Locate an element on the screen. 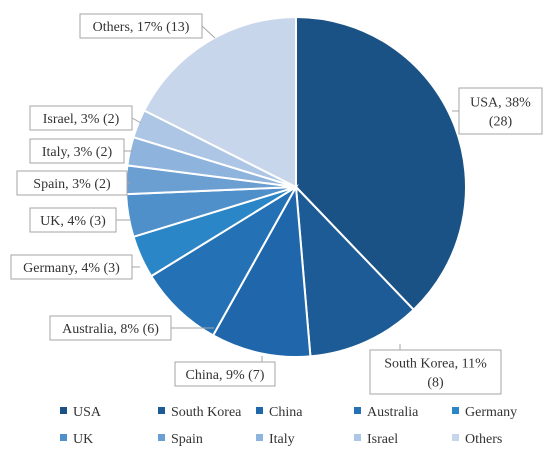 The height and width of the screenshot is (460, 550). callout-south-korea: South Korea, 11% (8) is located at coordinates (435, 369).